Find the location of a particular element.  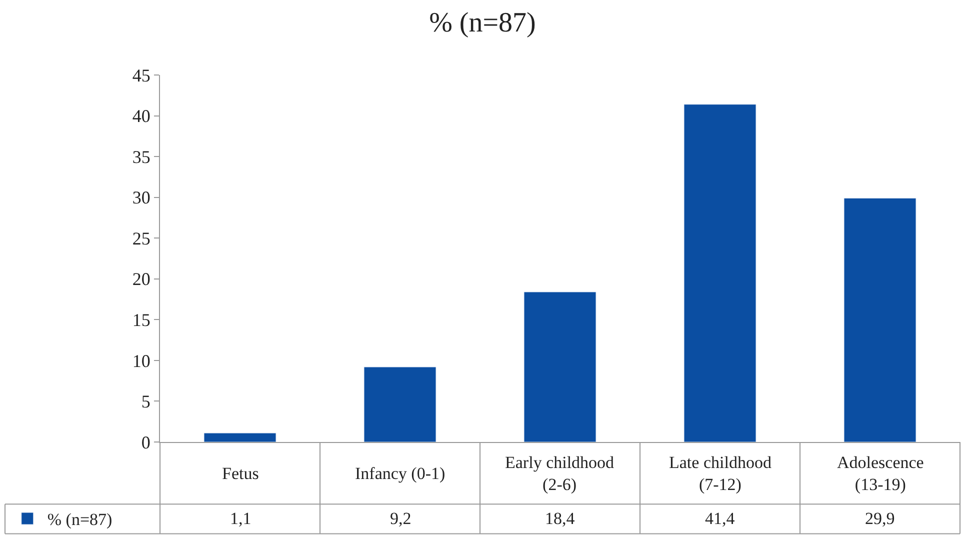

y-tick-label: 10 is located at coordinates (141, 360).